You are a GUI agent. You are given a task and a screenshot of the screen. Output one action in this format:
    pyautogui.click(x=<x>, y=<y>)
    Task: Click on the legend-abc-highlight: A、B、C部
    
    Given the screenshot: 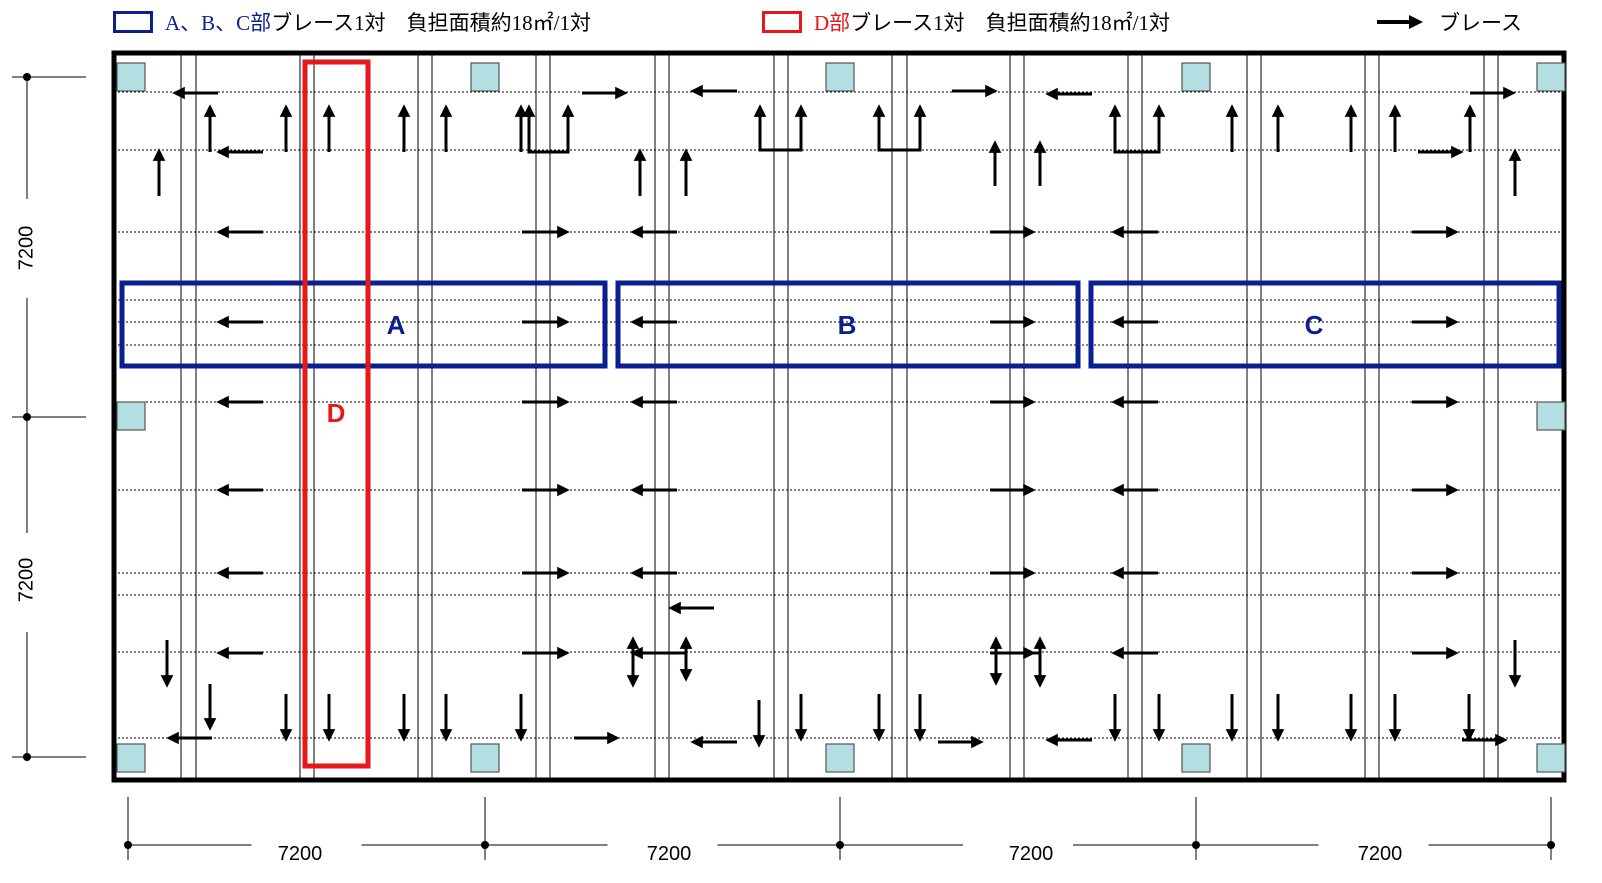 What is the action you would take?
    pyautogui.click(x=218, y=23)
    